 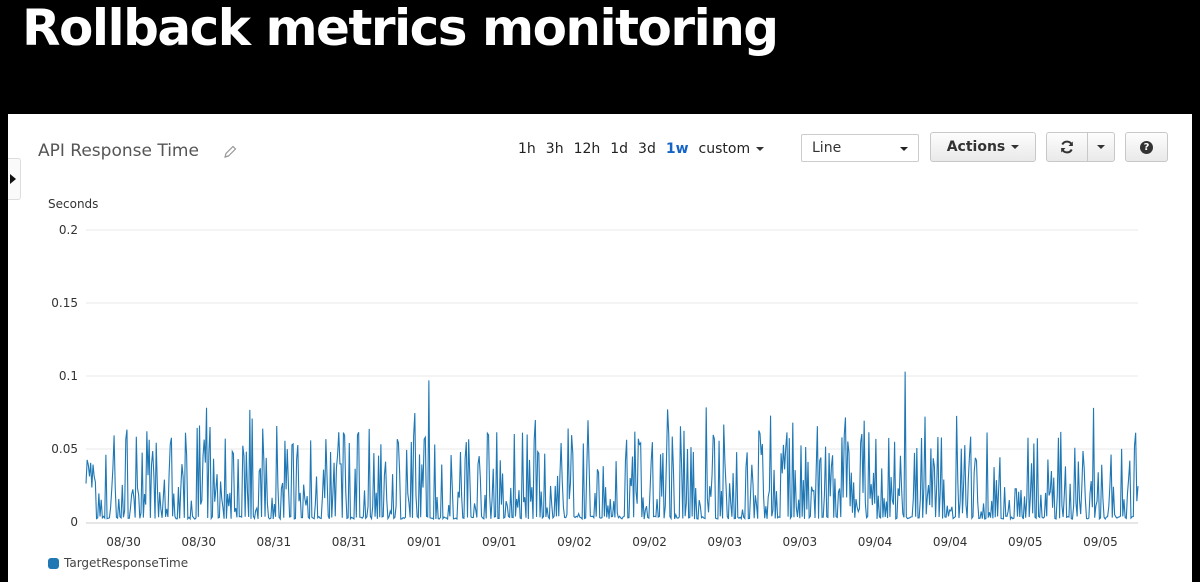 I want to click on y-tick-label: 0.15, so click(x=64, y=303).